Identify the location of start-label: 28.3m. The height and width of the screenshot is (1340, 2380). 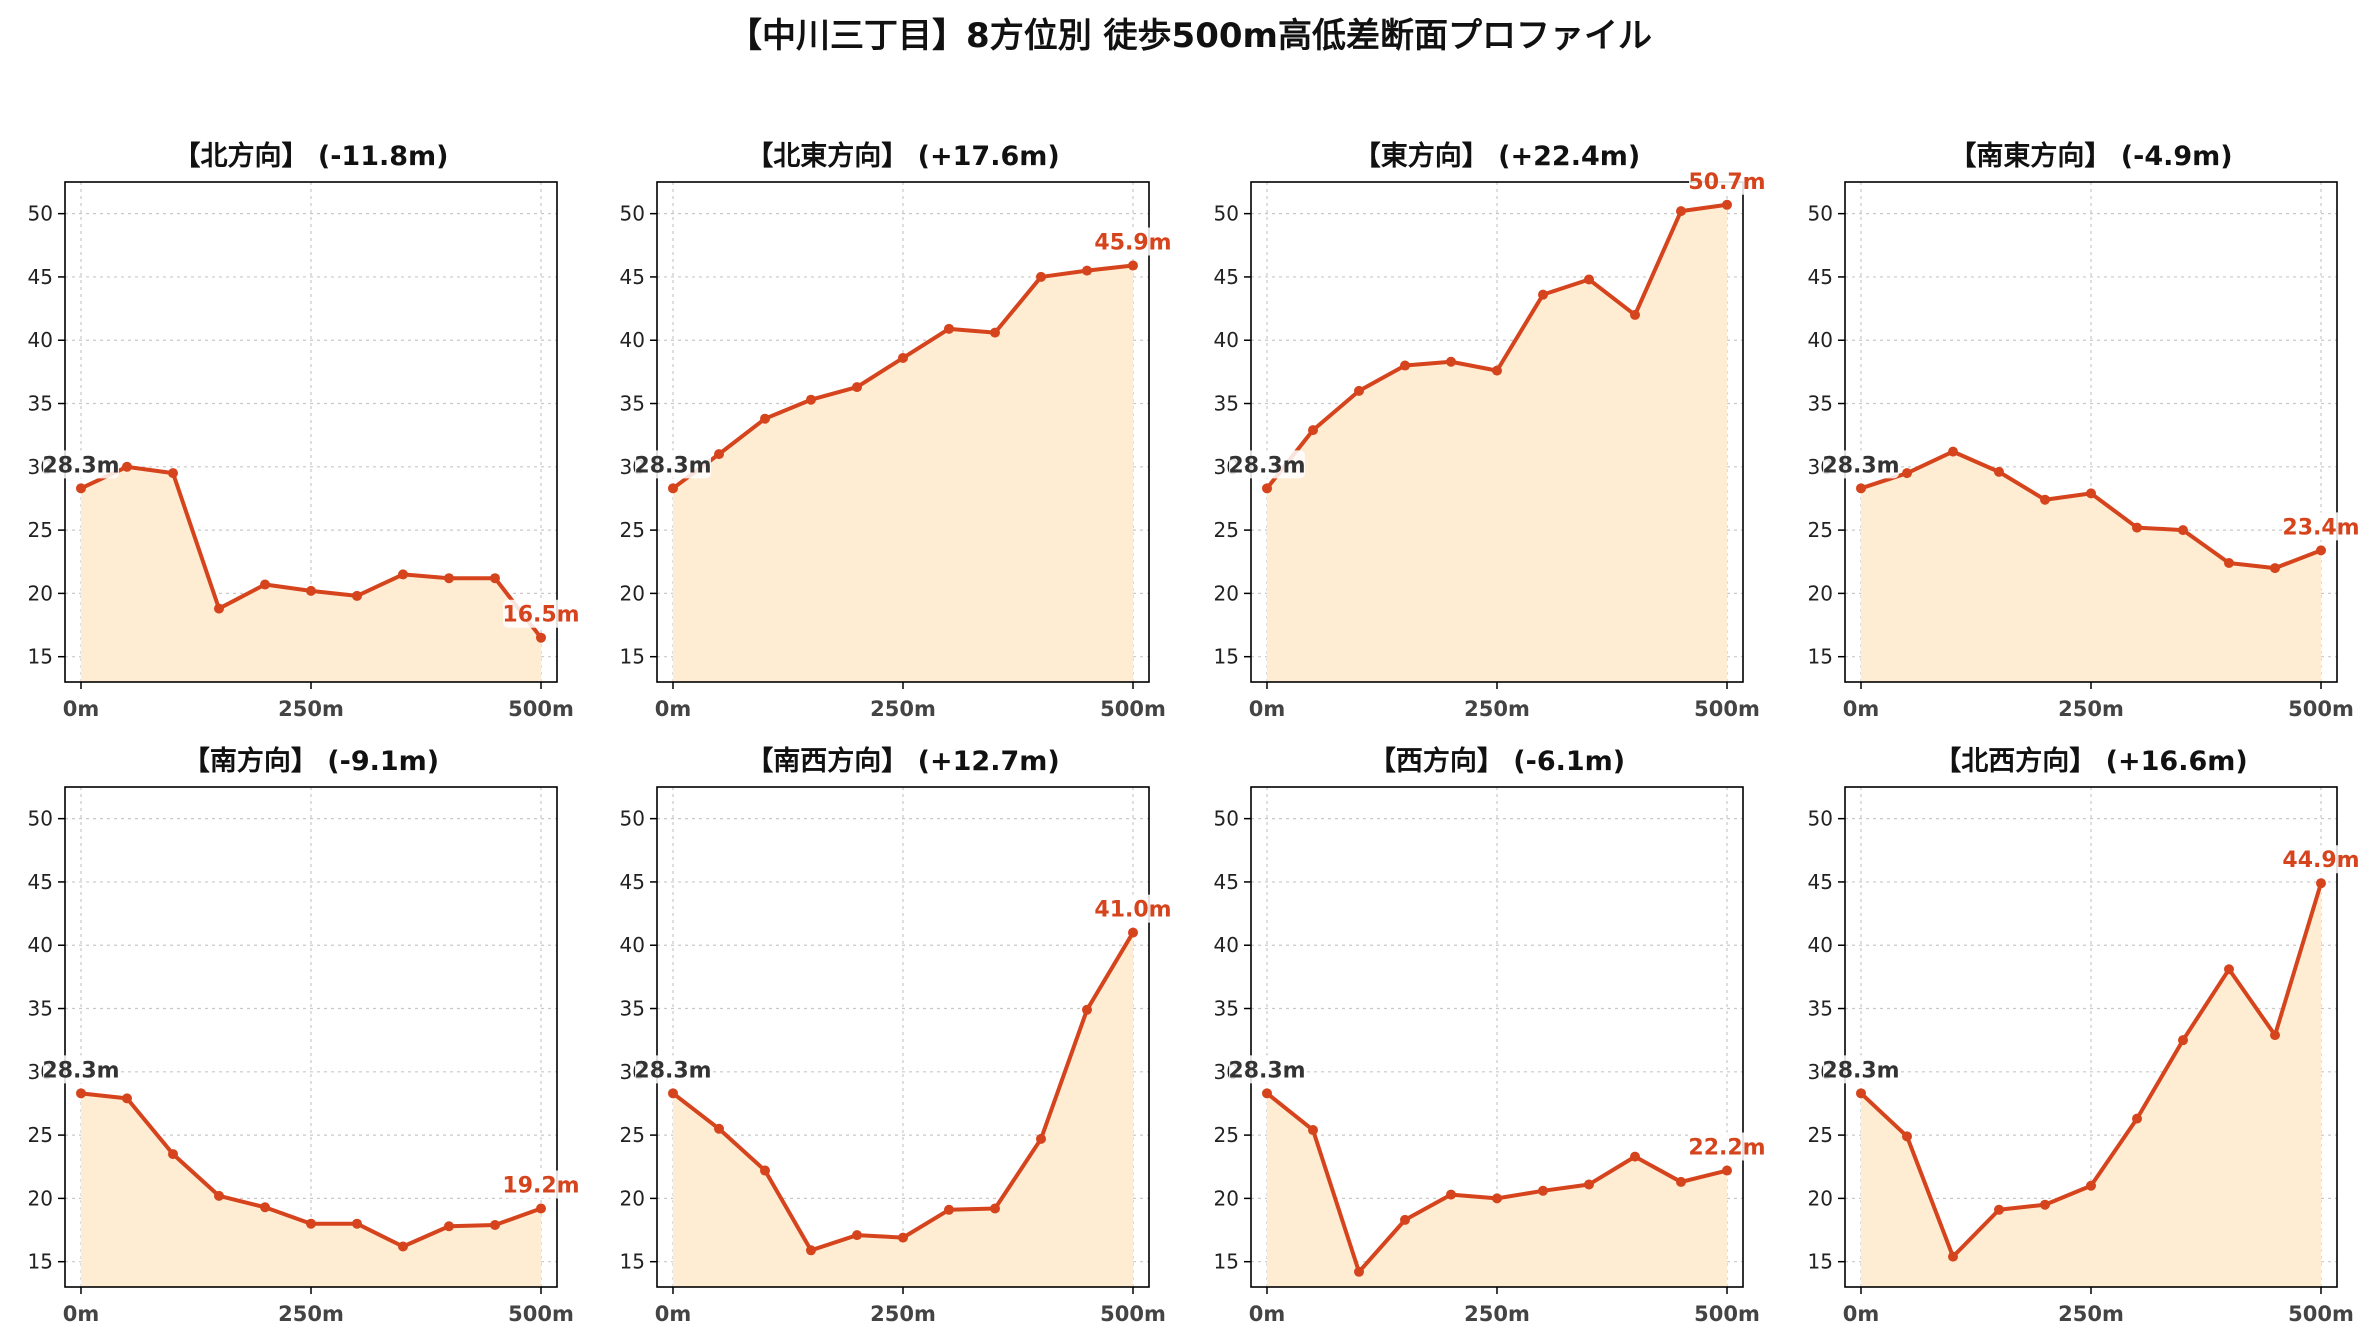
(80, 1070).